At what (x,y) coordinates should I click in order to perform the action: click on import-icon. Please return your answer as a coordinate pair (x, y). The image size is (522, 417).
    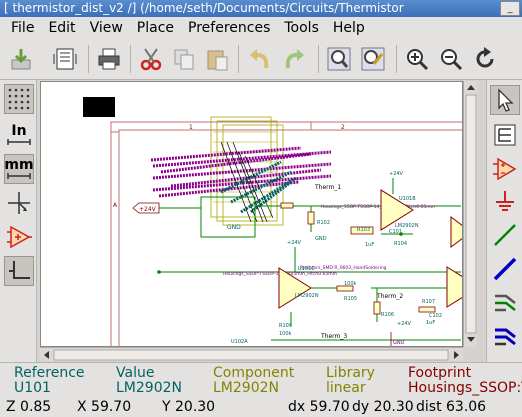
    Looking at the image, I should click on (21, 59).